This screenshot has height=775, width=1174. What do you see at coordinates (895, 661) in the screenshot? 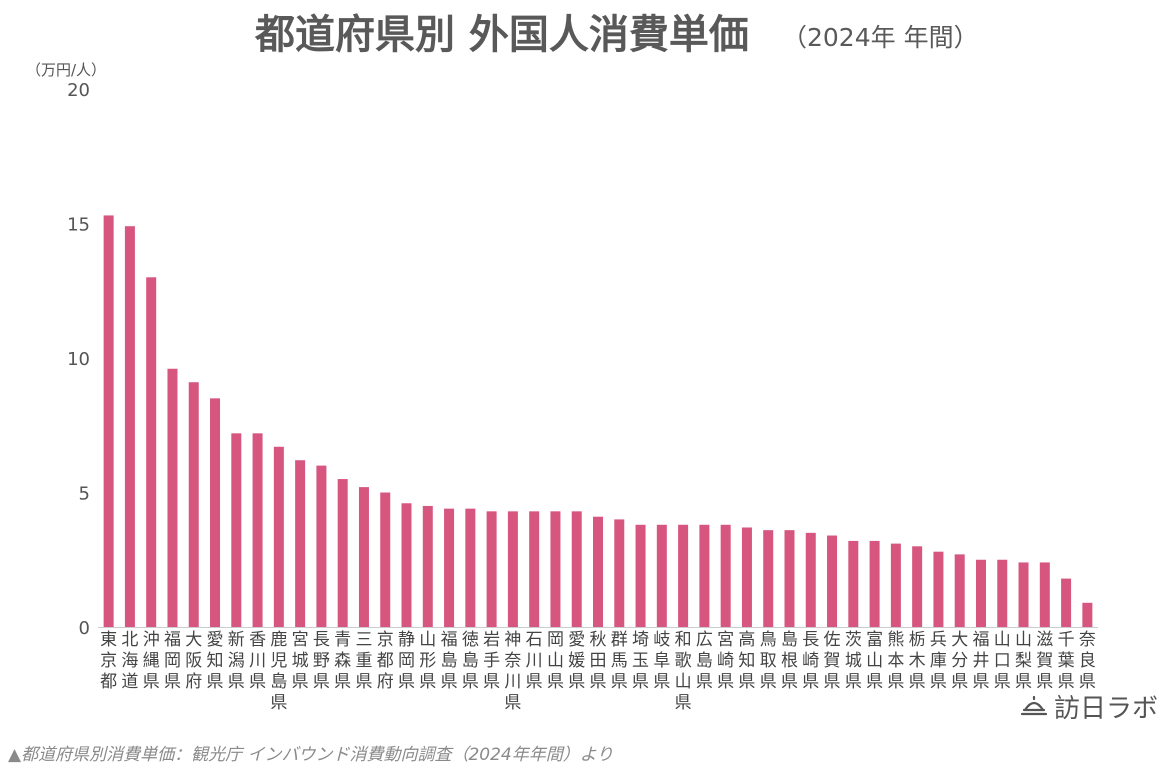
I see `x-tick-label: 熊本県` at bounding box center [895, 661].